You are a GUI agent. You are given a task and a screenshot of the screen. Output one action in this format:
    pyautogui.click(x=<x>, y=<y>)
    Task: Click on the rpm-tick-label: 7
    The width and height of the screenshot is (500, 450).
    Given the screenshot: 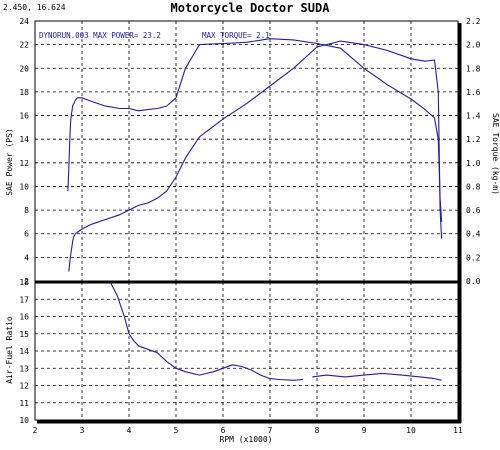 What is the action you would take?
    pyautogui.click(x=270, y=430)
    